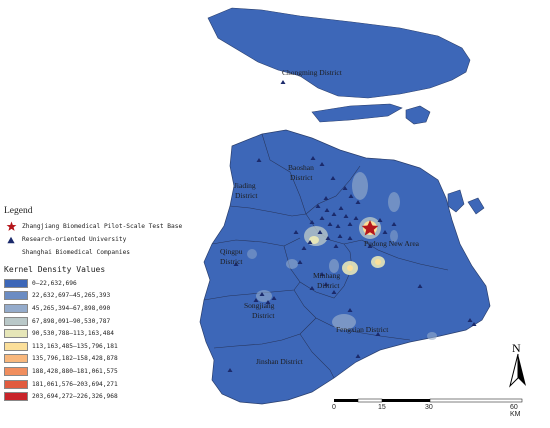 This screenshot has width=550, height=428. I want to click on kernel-density-class: 203,694,272—226,326,968, so click(104, 396).